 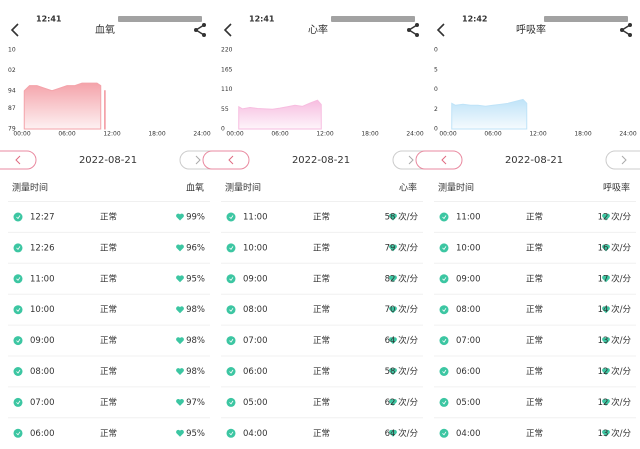 I want to click on record-value: 17 次/分, so click(x=615, y=278).